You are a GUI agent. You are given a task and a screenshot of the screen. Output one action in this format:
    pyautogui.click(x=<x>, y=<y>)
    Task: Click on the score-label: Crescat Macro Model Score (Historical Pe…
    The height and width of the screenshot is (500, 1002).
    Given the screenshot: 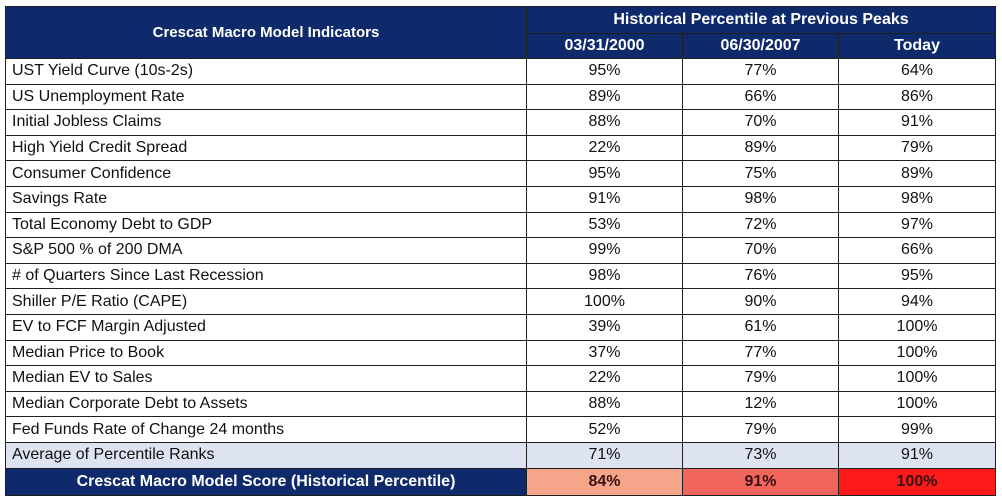 What is the action you would take?
    pyautogui.click(x=266, y=481)
    